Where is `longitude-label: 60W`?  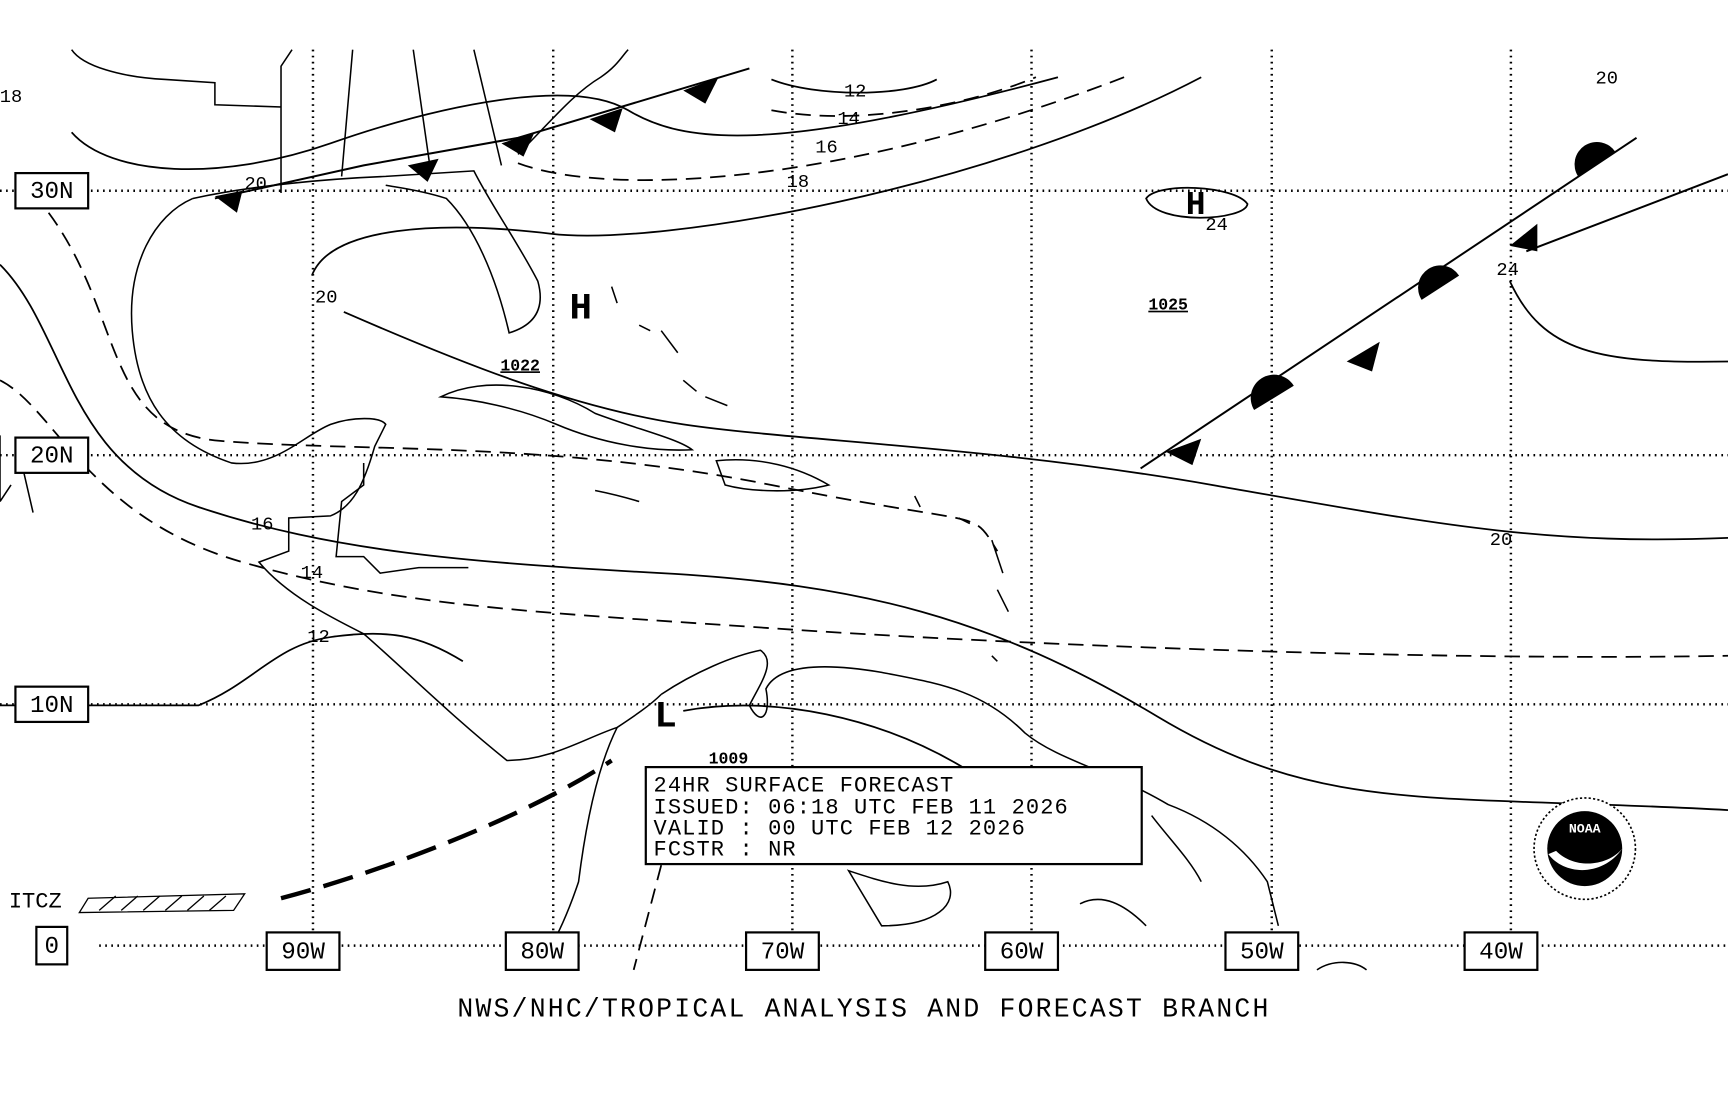 longitude-label: 60W is located at coordinates (1022, 953).